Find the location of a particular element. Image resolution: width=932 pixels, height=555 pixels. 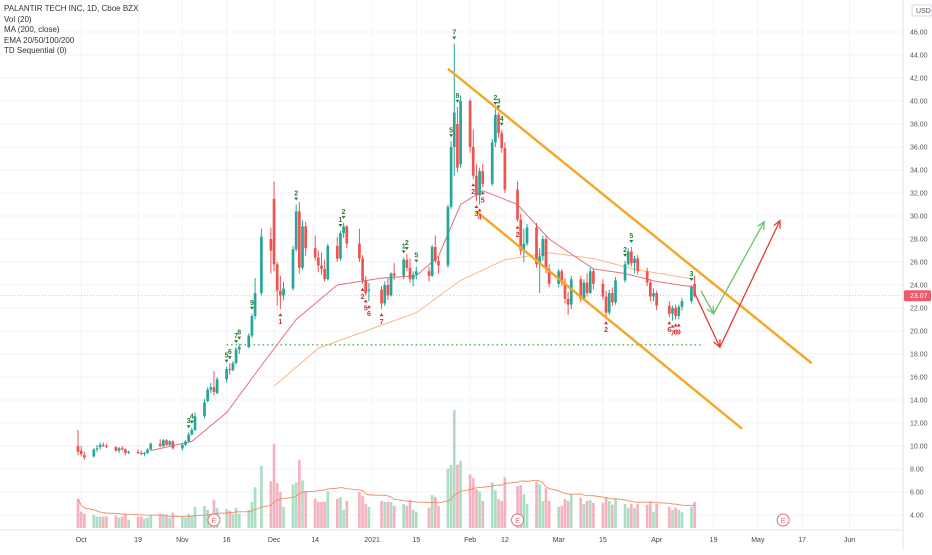

currency-box is located at coordinates (921, 10).